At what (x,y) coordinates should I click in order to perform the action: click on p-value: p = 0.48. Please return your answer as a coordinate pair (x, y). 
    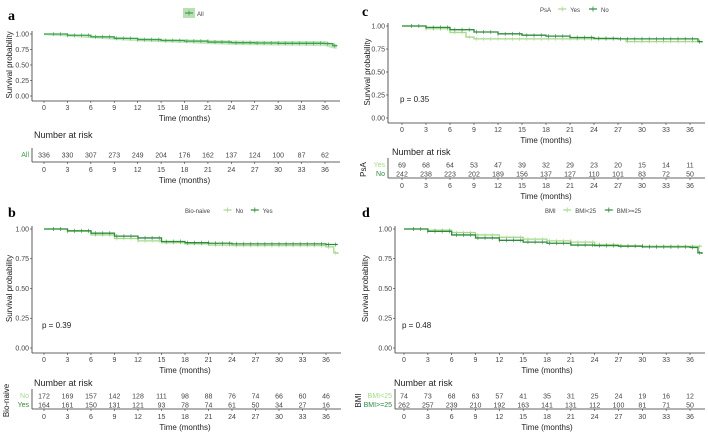
    Looking at the image, I should click on (417, 325).